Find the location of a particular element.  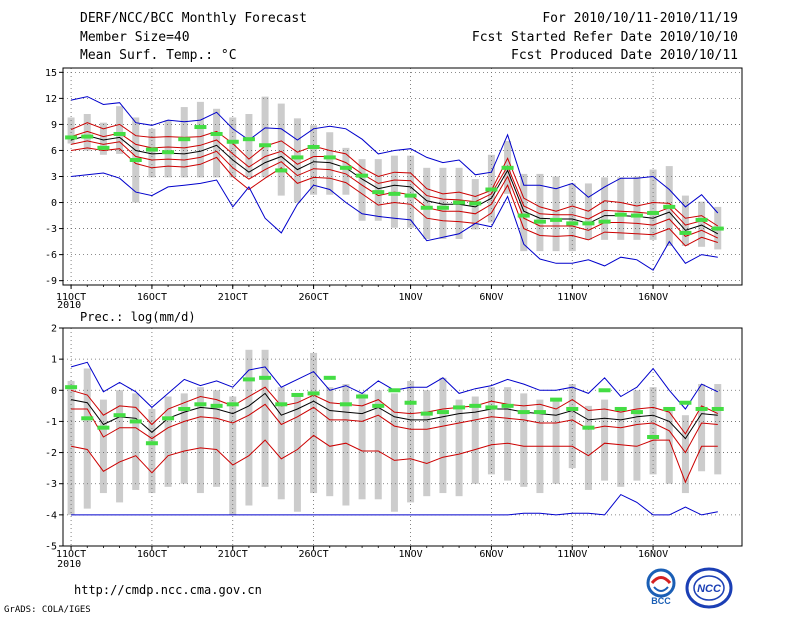

series-line-mean is located at coordinates (394, 185).